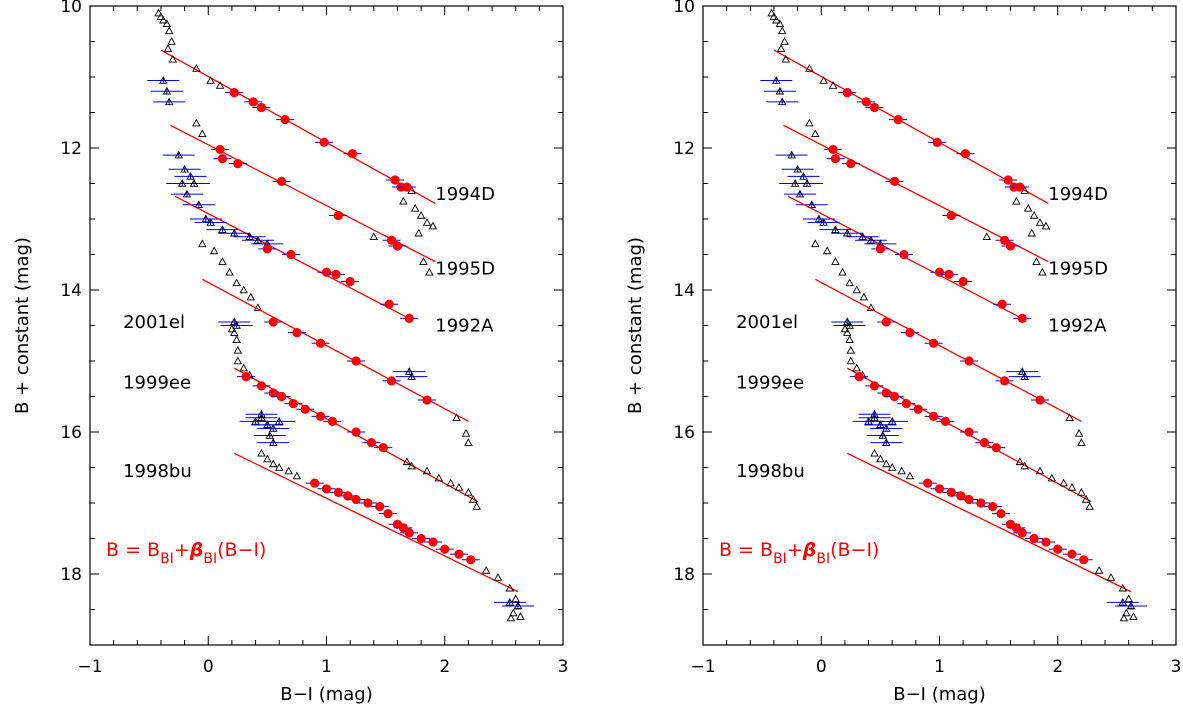 The image size is (1183, 719). What do you see at coordinates (464, 326) in the screenshot?
I see `sn-label-1992A: 1992A` at bounding box center [464, 326].